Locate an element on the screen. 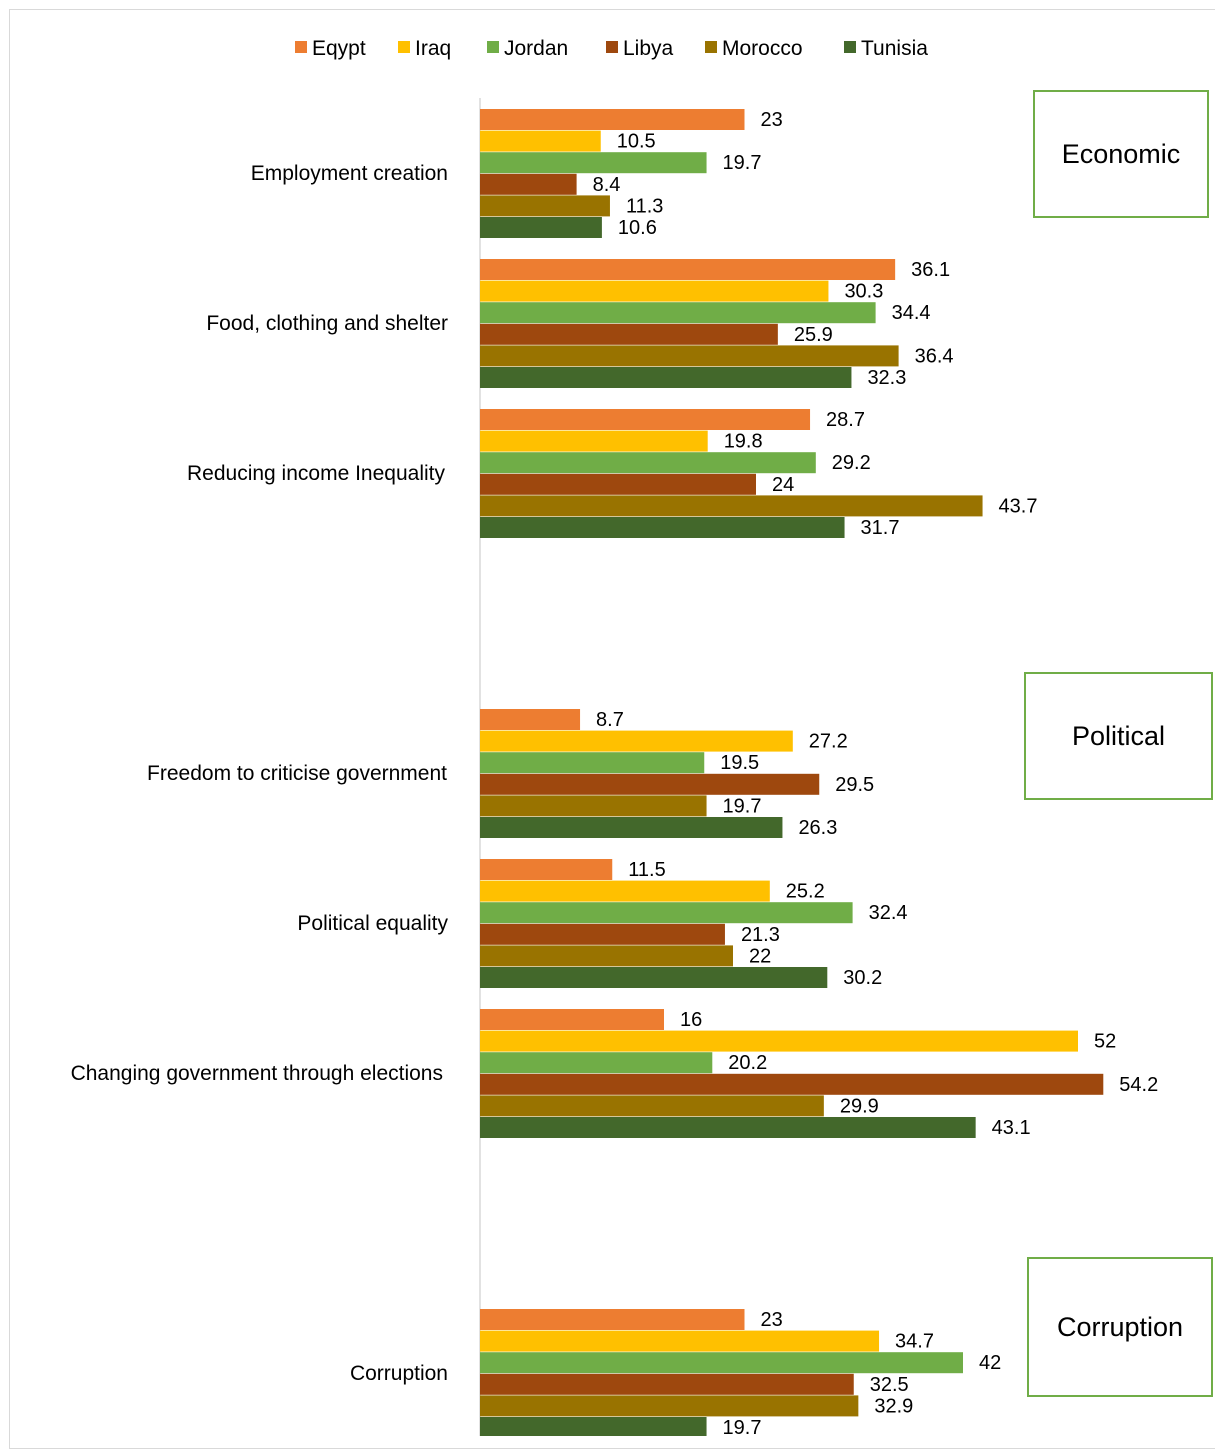 The height and width of the screenshot is (1449, 1215). data-label-morocco-employment-creation: 11.3 is located at coordinates (644, 206).